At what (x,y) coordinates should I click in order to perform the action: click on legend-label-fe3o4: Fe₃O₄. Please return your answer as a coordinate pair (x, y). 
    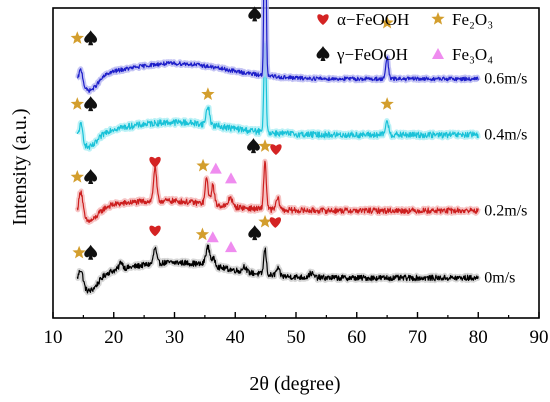
    Looking at the image, I should click on (472, 54).